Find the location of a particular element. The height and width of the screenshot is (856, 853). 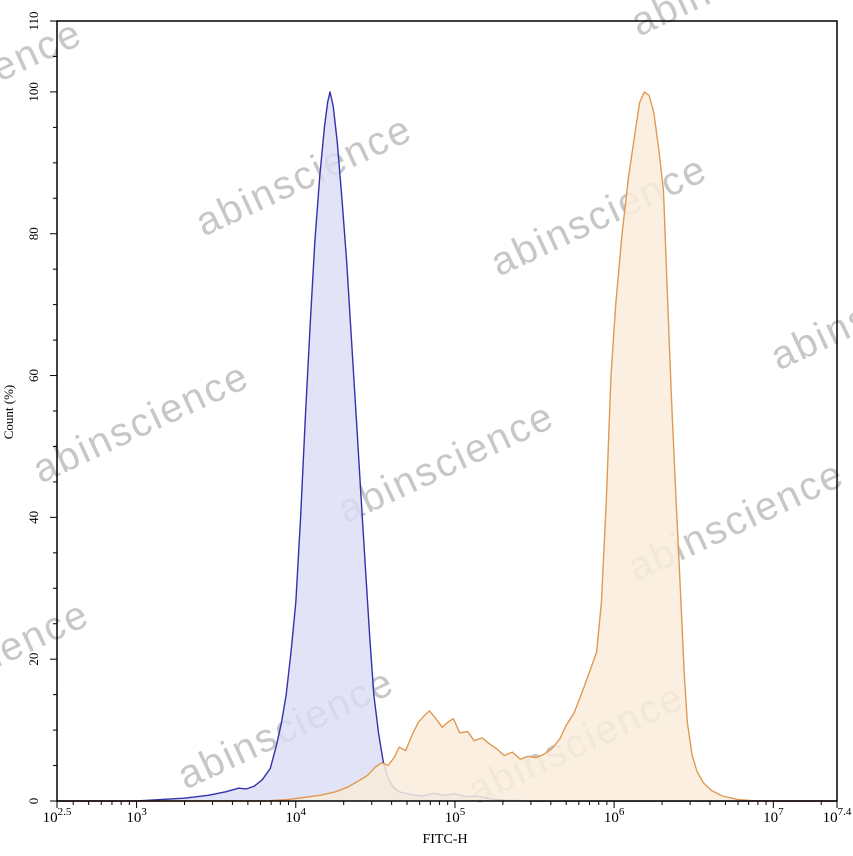

y-axis-title: Count (%) is located at coordinates (8, 412).